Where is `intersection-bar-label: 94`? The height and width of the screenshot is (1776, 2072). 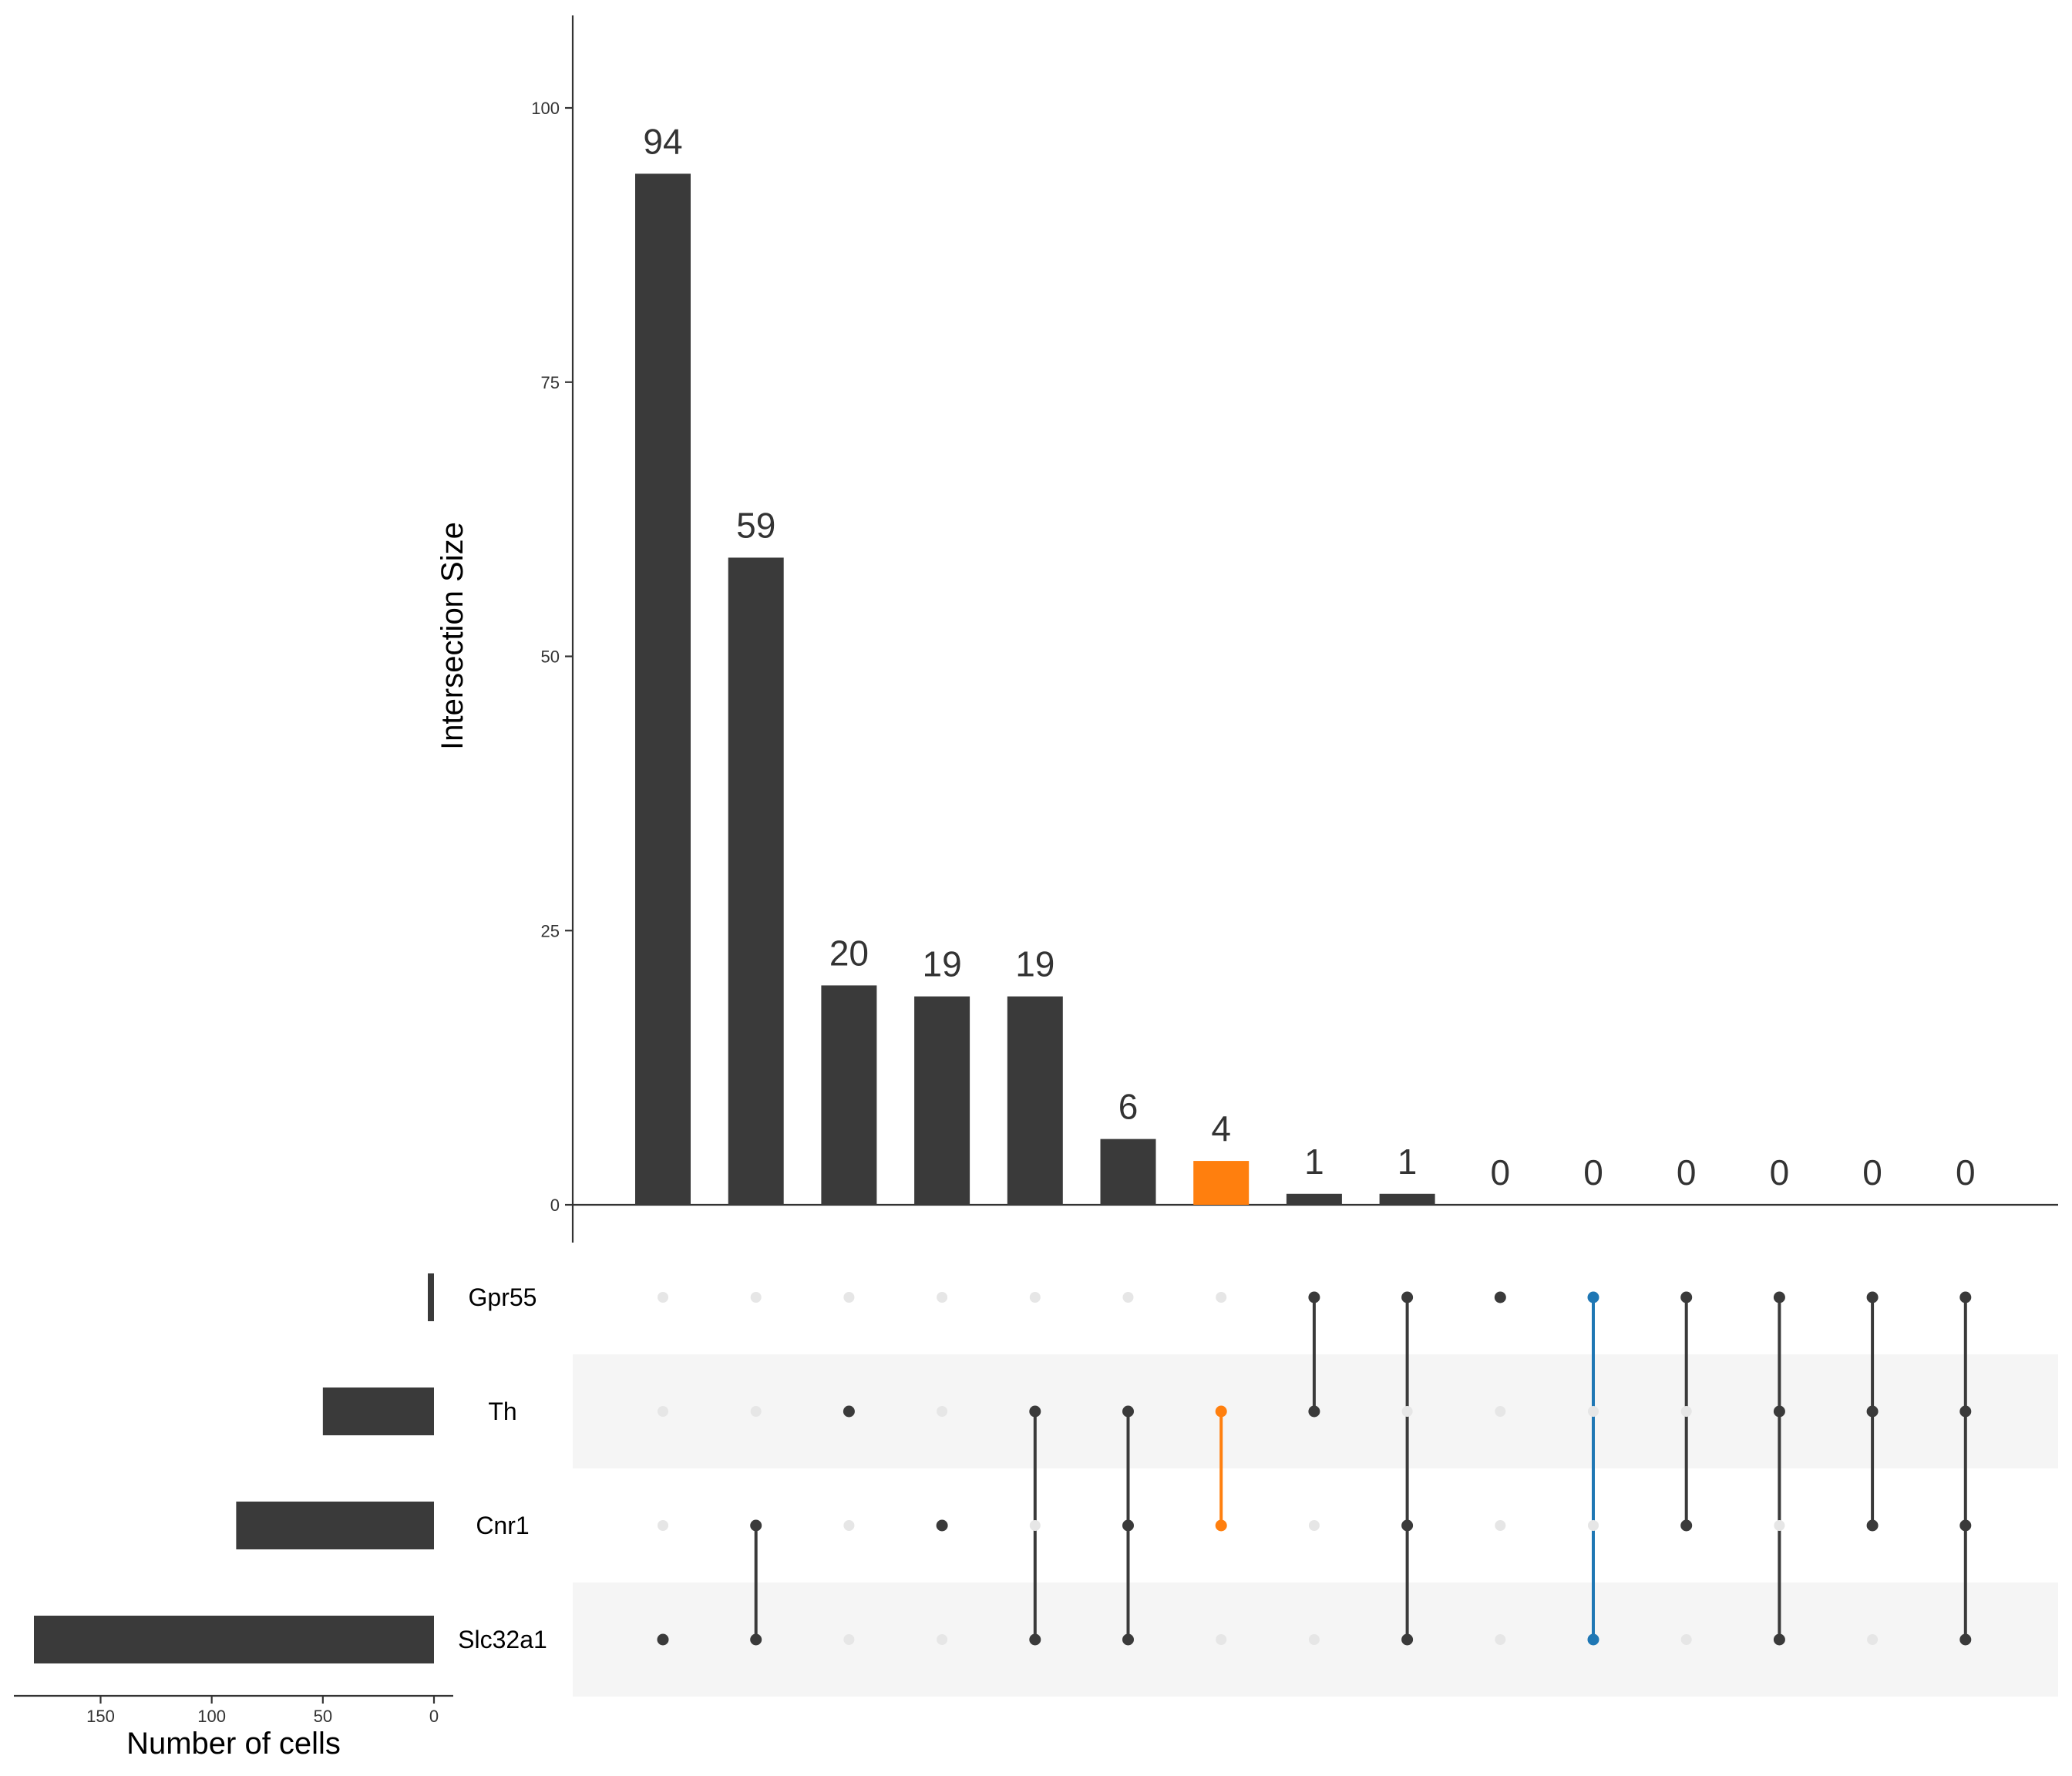 intersection-bar-label: 94 is located at coordinates (662, 141).